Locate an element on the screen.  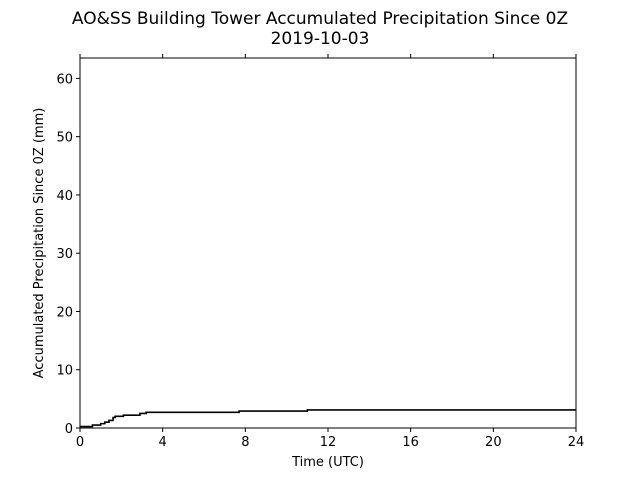
x-axis-label: Time (UTC) is located at coordinates (327, 462).